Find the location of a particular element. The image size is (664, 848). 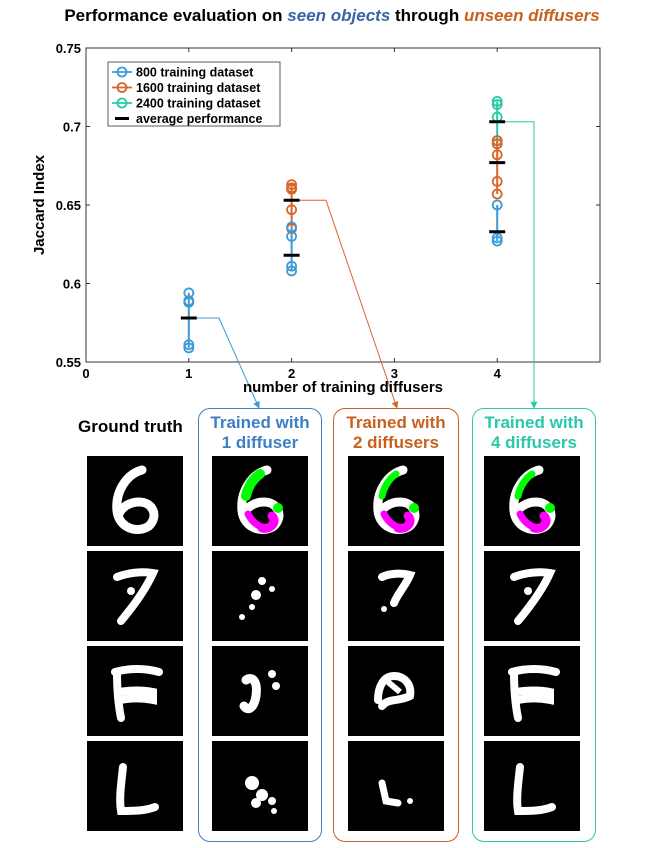

ground-truth-label: Ground truth is located at coordinates (130, 426).